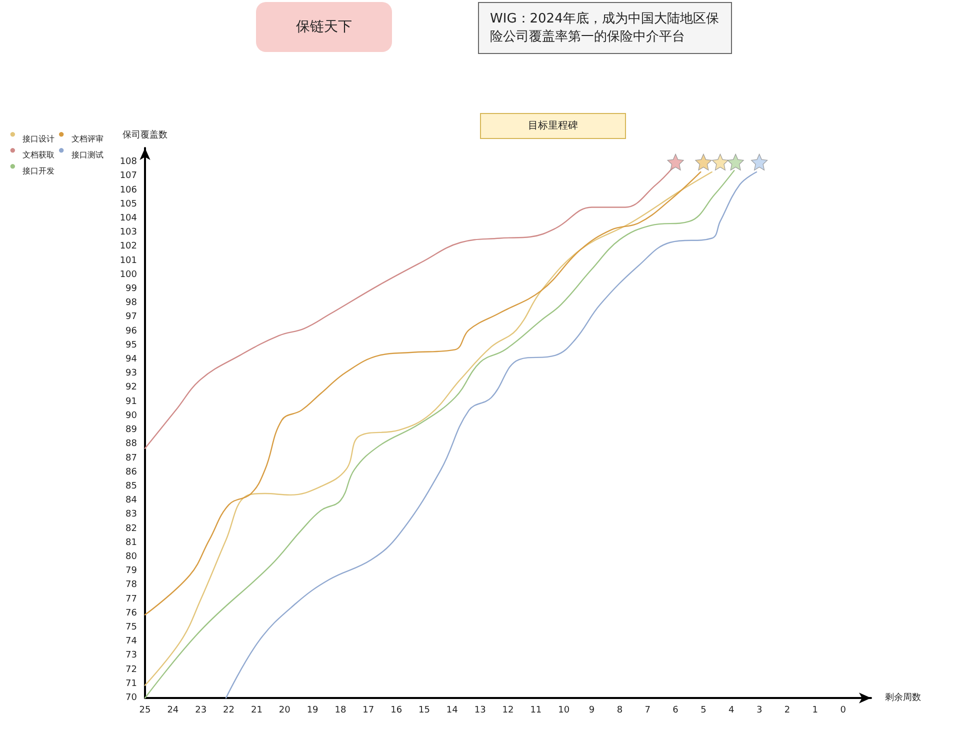 The width and height of the screenshot is (966, 735). Describe the element at coordinates (132, 472) in the screenshot. I see `y-tick-label: 86` at that location.